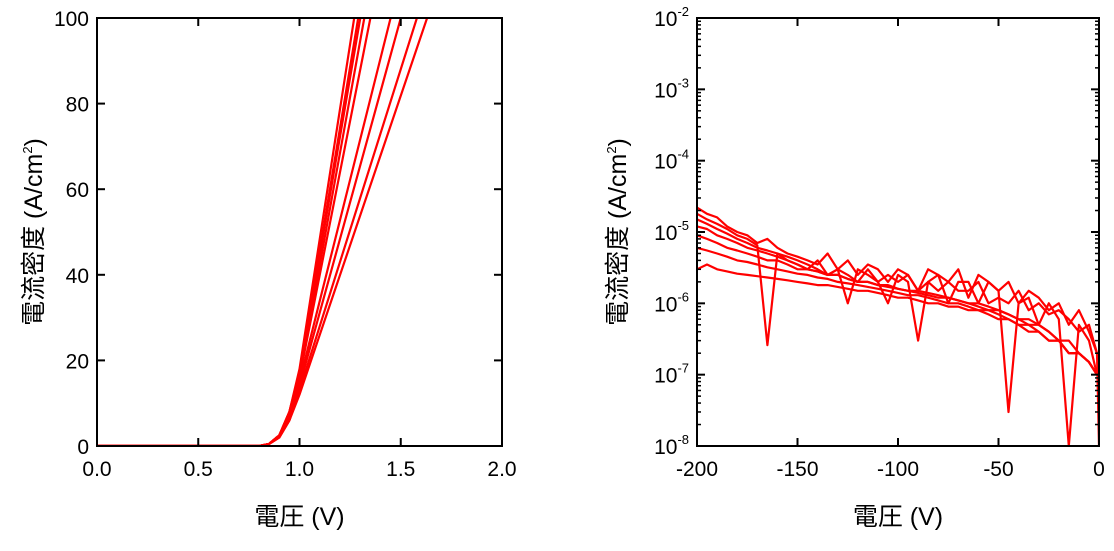 The image size is (1114, 551). Describe the element at coordinates (77, 361) in the screenshot. I see `left-y-tick-label: 20` at that location.